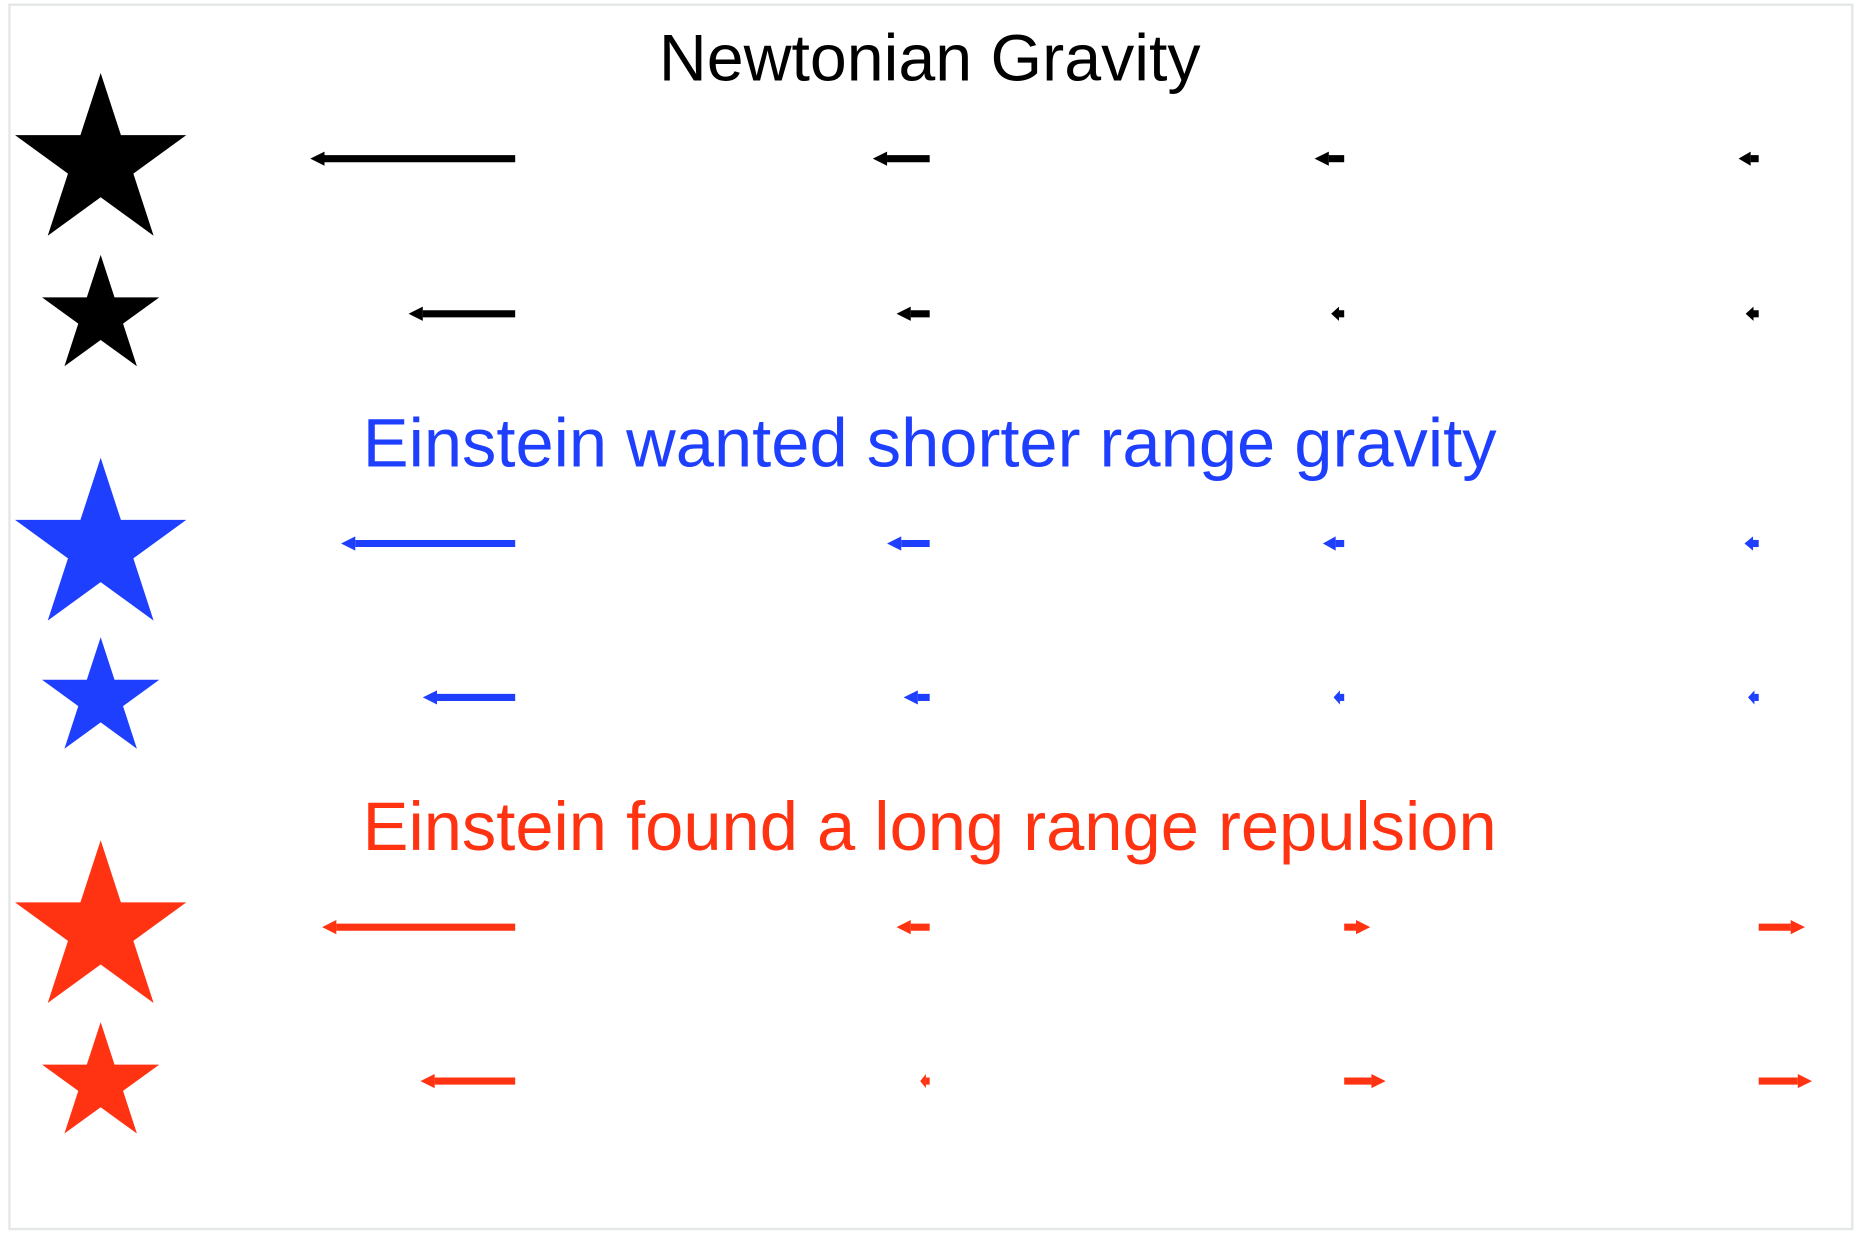 The image size is (1857, 1235). What do you see at coordinates (930, 443) in the screenshot?
I see `section-title: Einstein wanted shorter range gravity` at bounding box center [930, 443].